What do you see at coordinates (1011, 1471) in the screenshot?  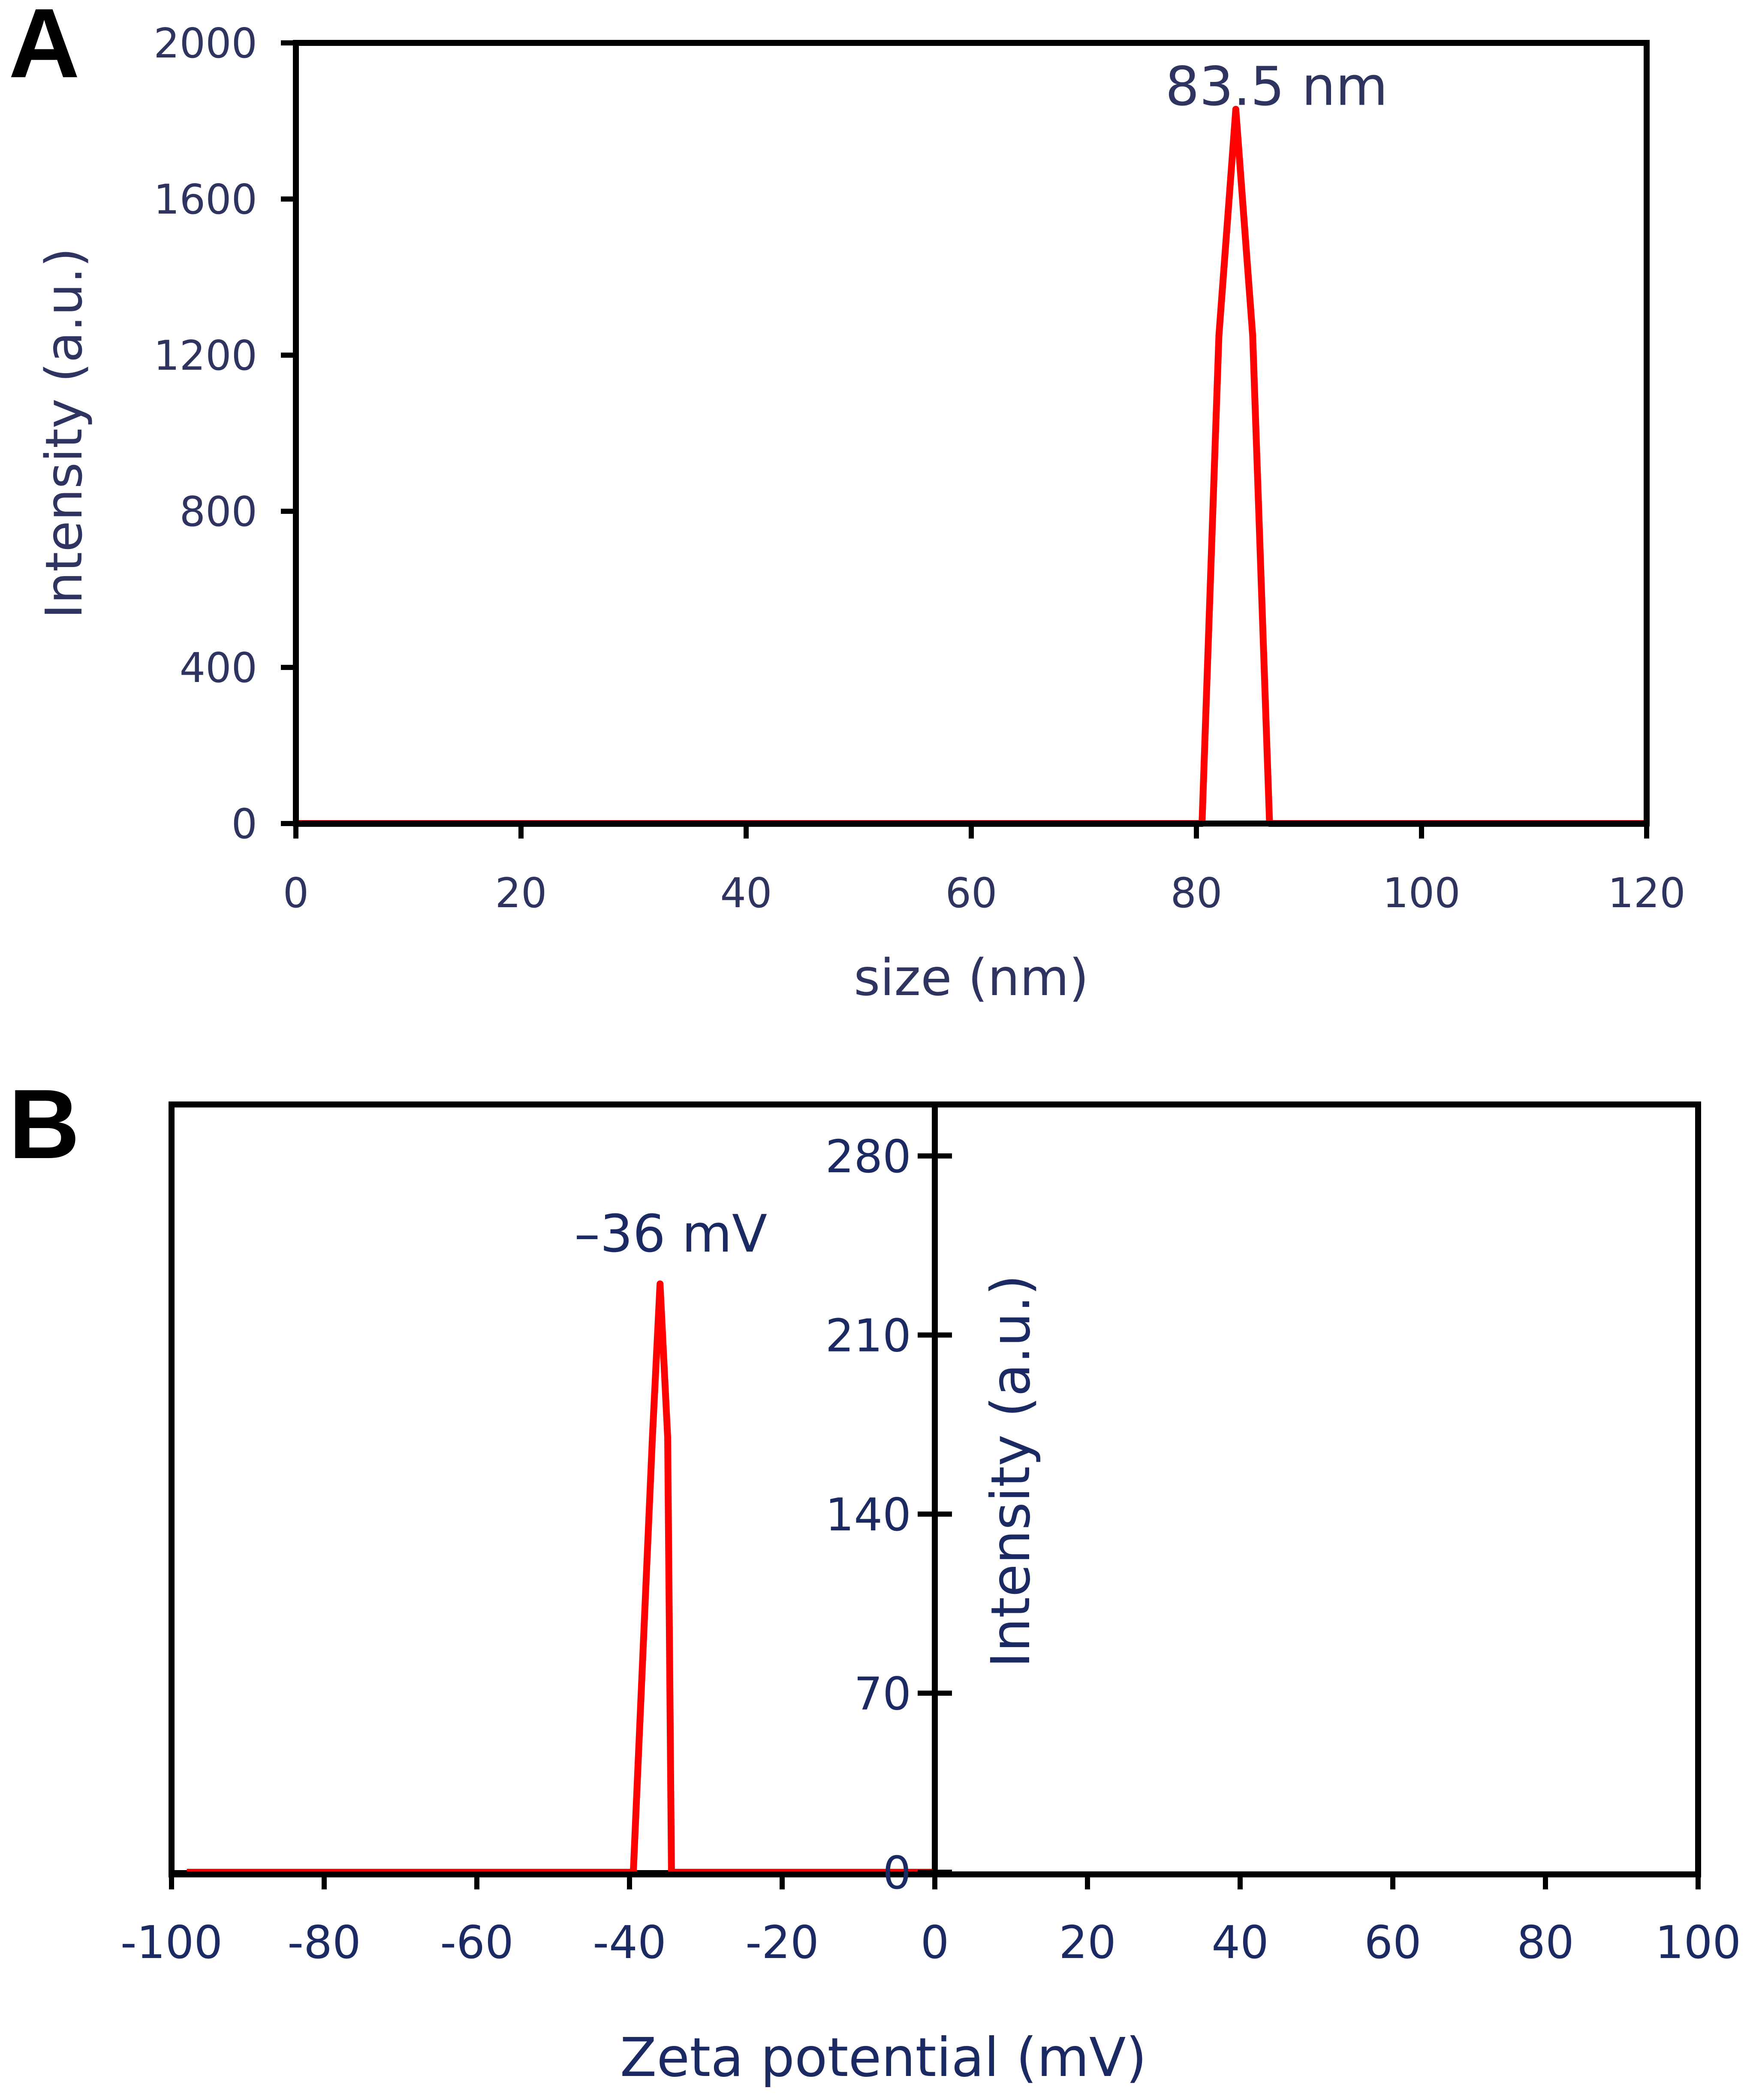 I see `chart-b-y-axis-title: Intensity (a.u.)` at bounding box center [1011, 1471].